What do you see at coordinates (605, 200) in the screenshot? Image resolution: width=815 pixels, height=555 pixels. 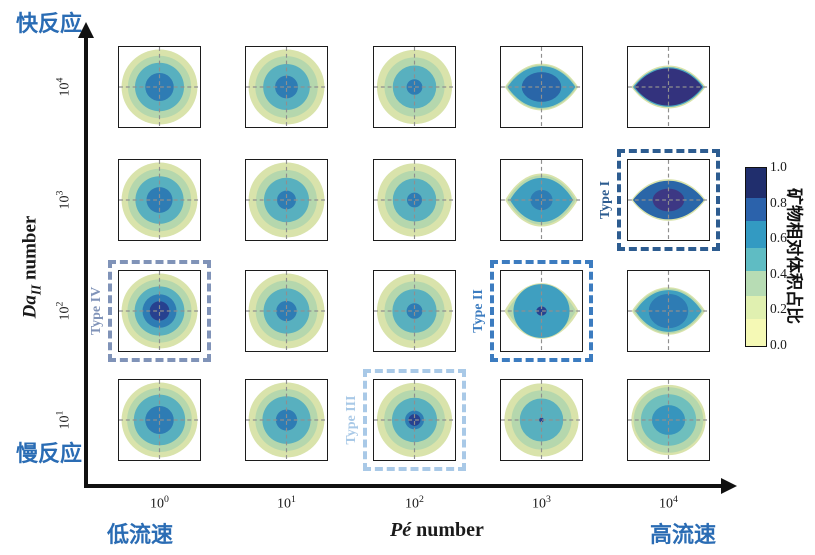 I see `type-i-label: Type I` at bounding box center [605, 200].